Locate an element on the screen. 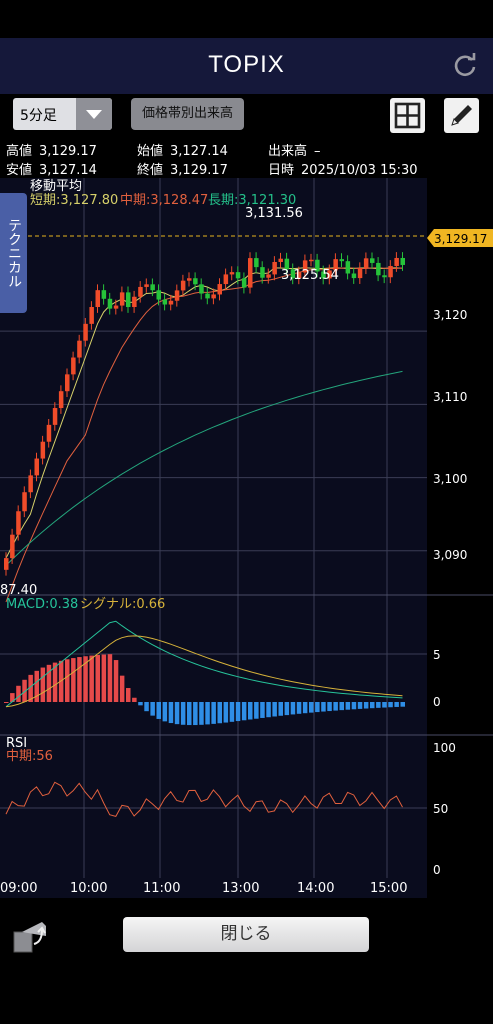 The image size is (493, 1024). x-tick-label: 11:00 is located at coordinates (161, 888).